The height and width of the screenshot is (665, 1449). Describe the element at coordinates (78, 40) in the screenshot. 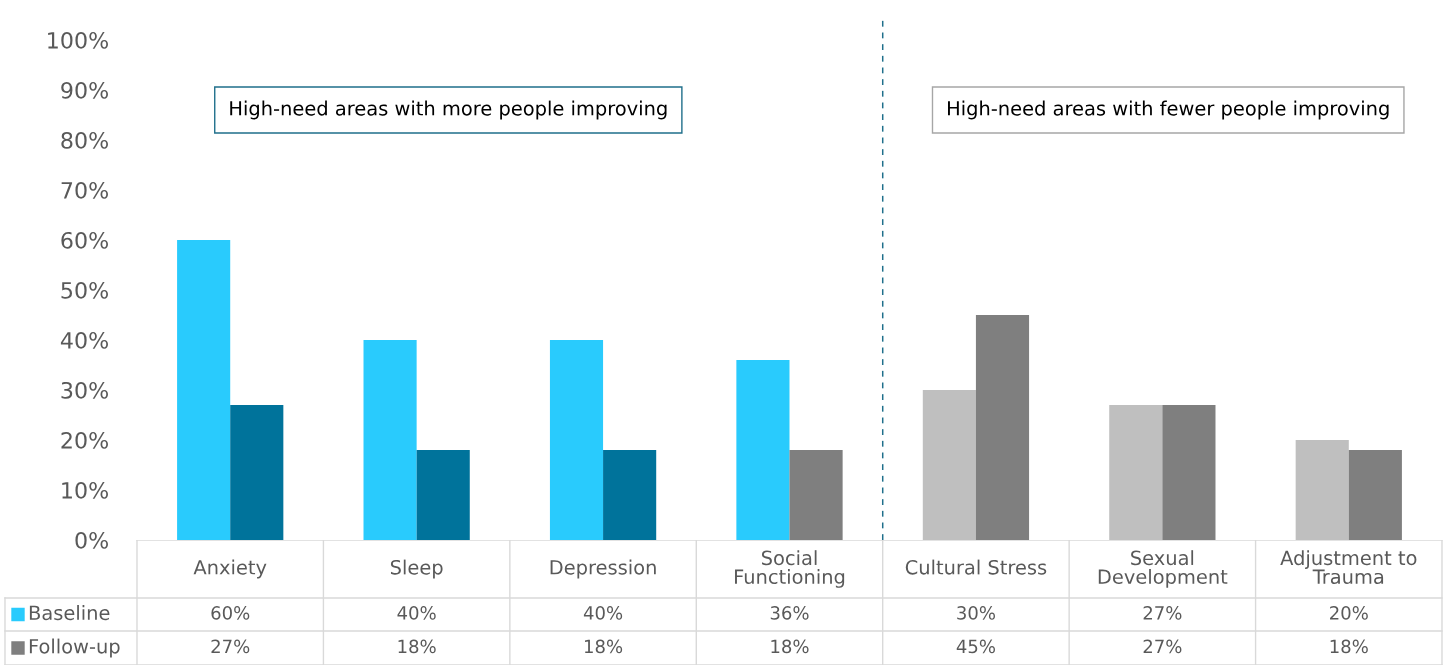

I see `y-tick-label: 100%` at that location.